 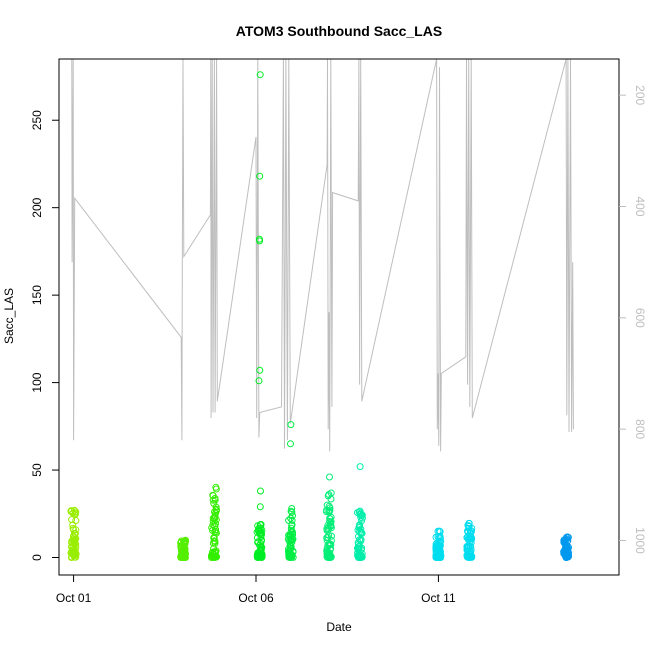 What do you see at coordinates (37, 120) in the screenshot?
I see `y-tick-label-5: 250` at bounding box center [37, 120].